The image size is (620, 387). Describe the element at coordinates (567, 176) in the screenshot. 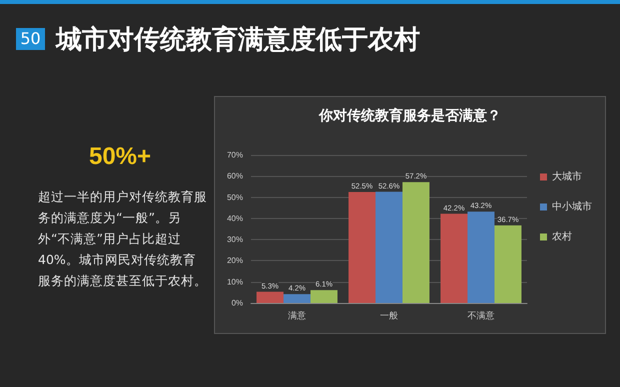

I see `legend-label: 大城市` at that location.